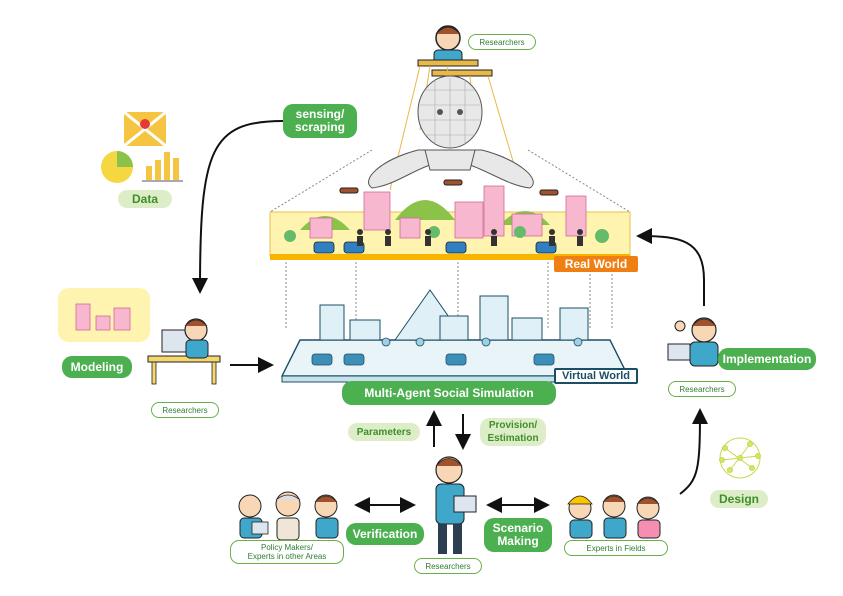  I want to click on scenario-making-label: Scenario Making, so click(518, 535).